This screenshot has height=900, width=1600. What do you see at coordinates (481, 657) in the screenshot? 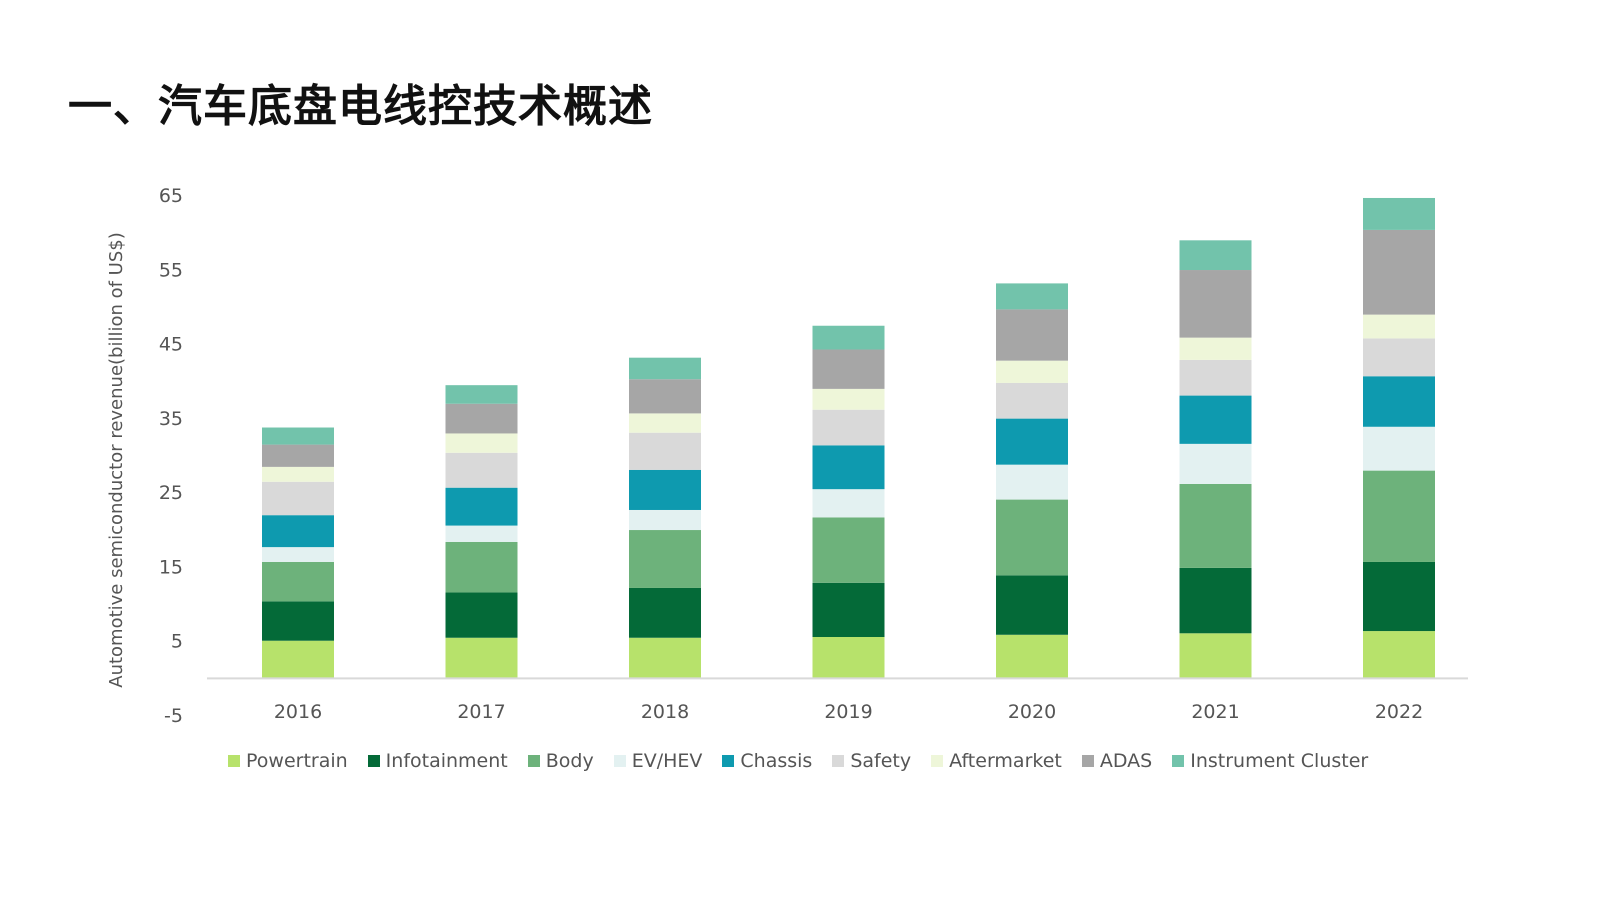
I see `bar-segment-powertrain-2017` at bounding box center [481, 657].